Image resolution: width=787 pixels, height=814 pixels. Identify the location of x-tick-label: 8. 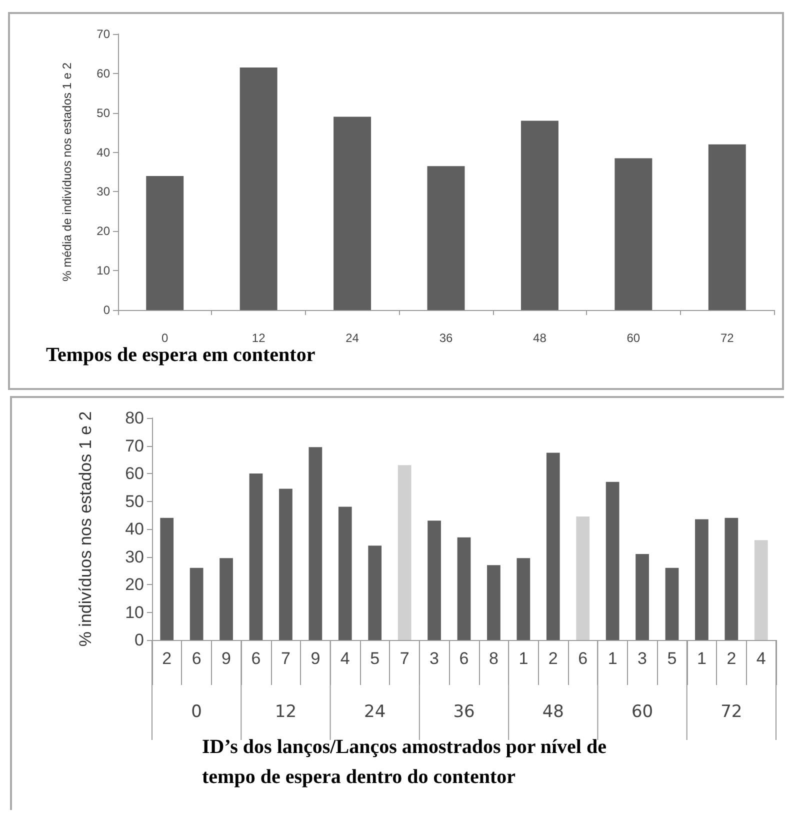
(493, 658).